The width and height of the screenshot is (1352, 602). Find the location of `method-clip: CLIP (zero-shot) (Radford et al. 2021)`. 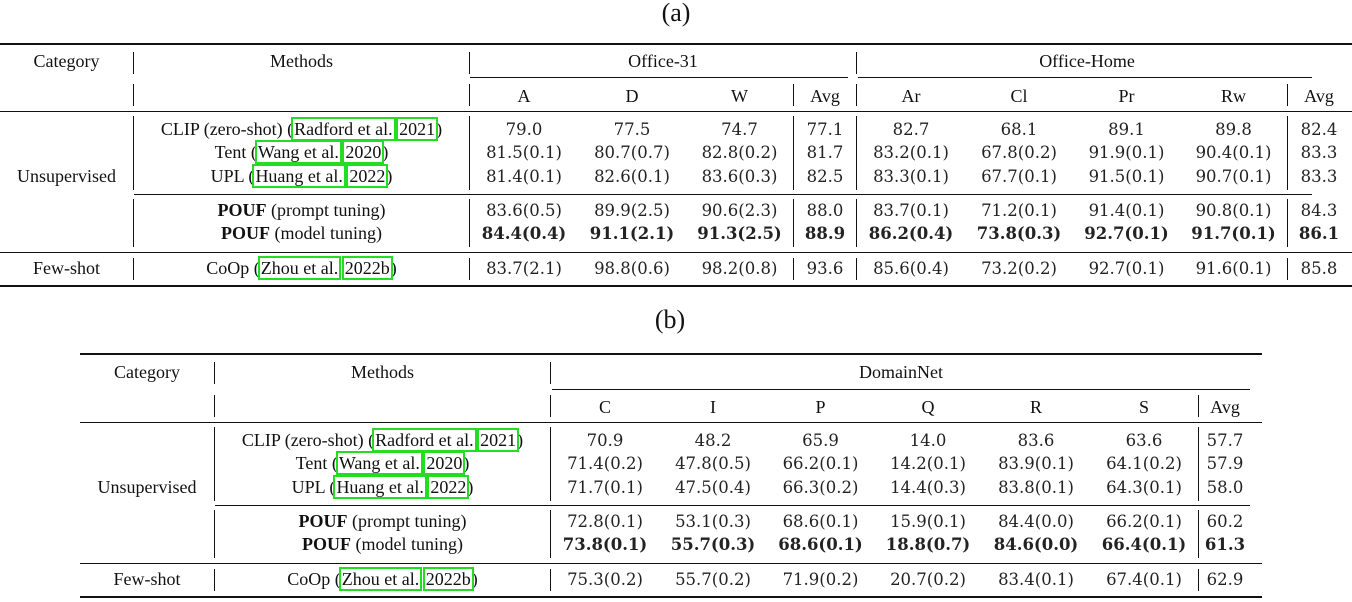

method-clip: CLIP (zero-shot) (Radford et al. 2021) is located at coordinates (301, 129).